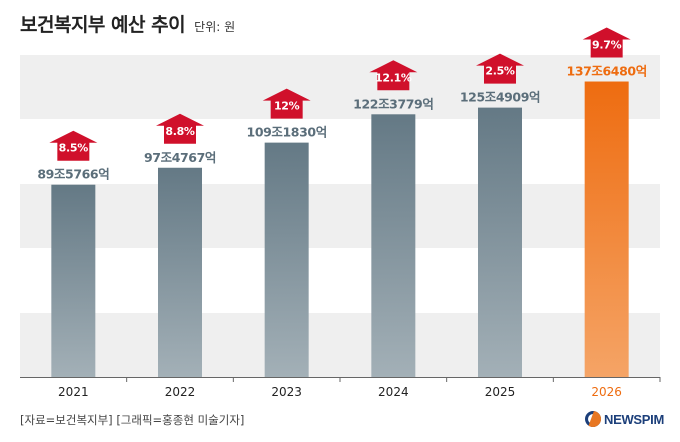 The height and width of the screenshot is (442, 680). Describe the element at coordinates (180, 272) in the screenshot. I see `bar-2022` at that location.